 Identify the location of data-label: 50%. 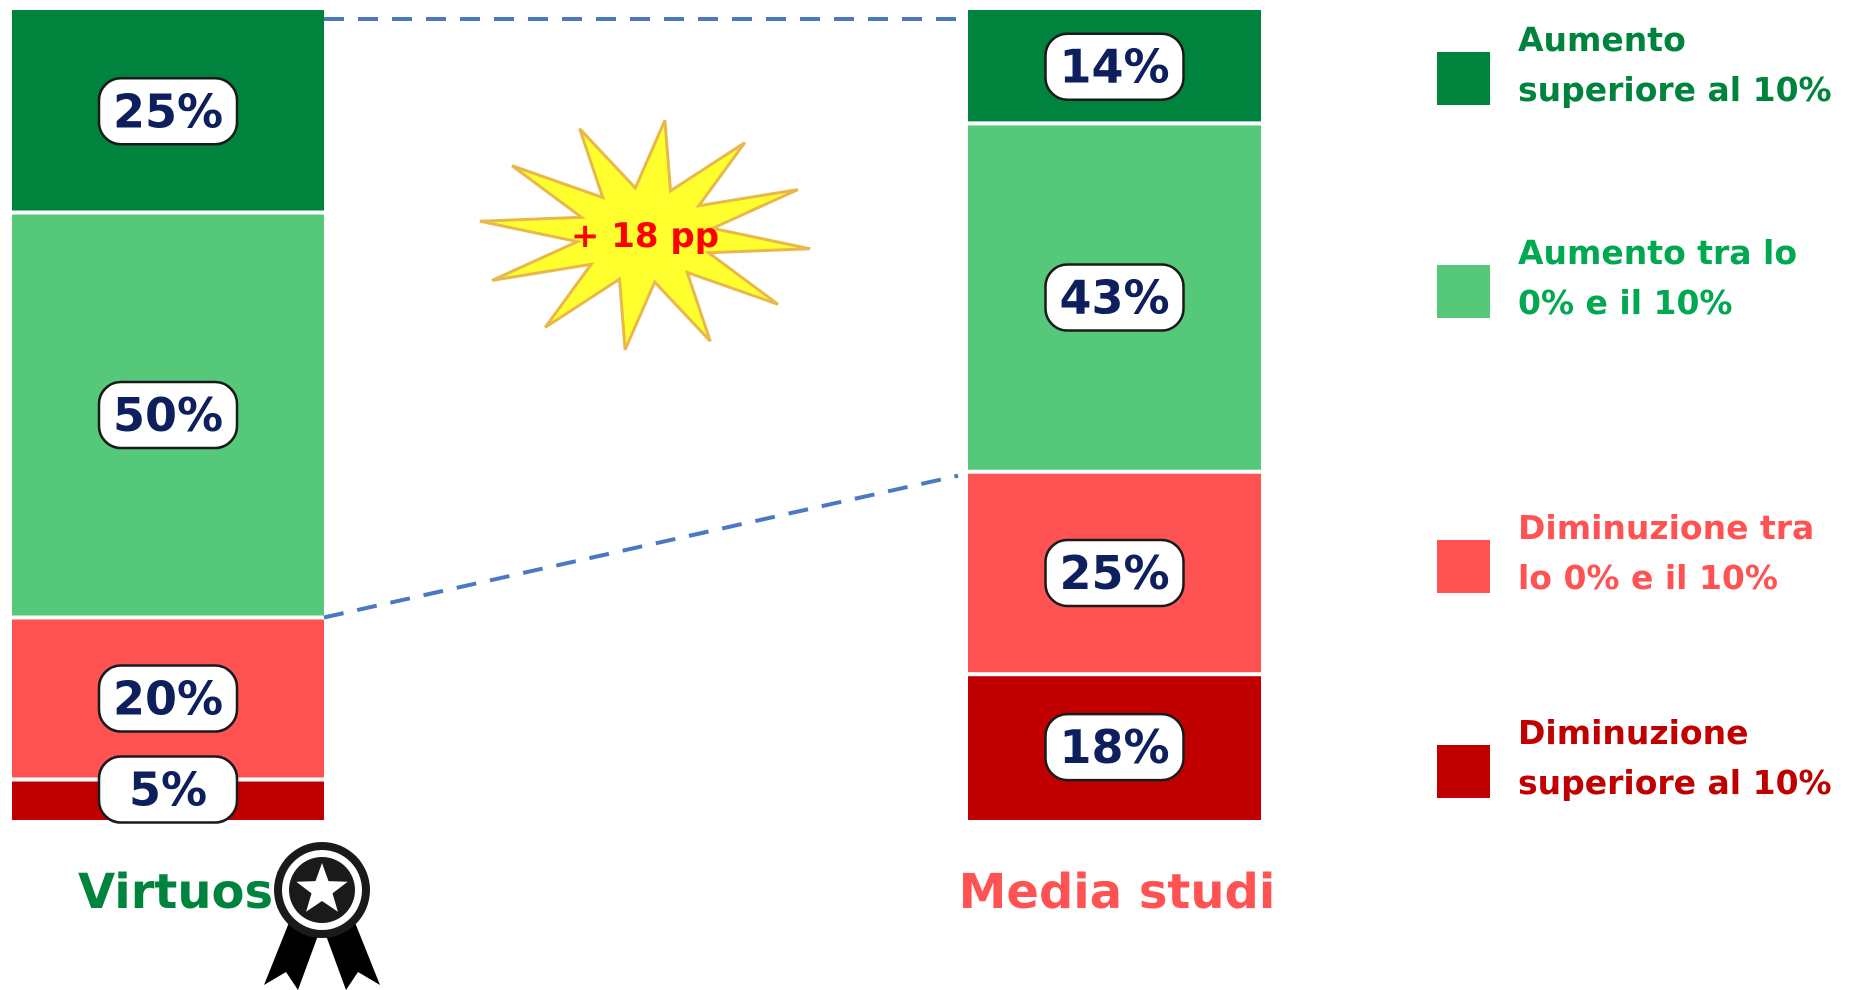
(168, 415).